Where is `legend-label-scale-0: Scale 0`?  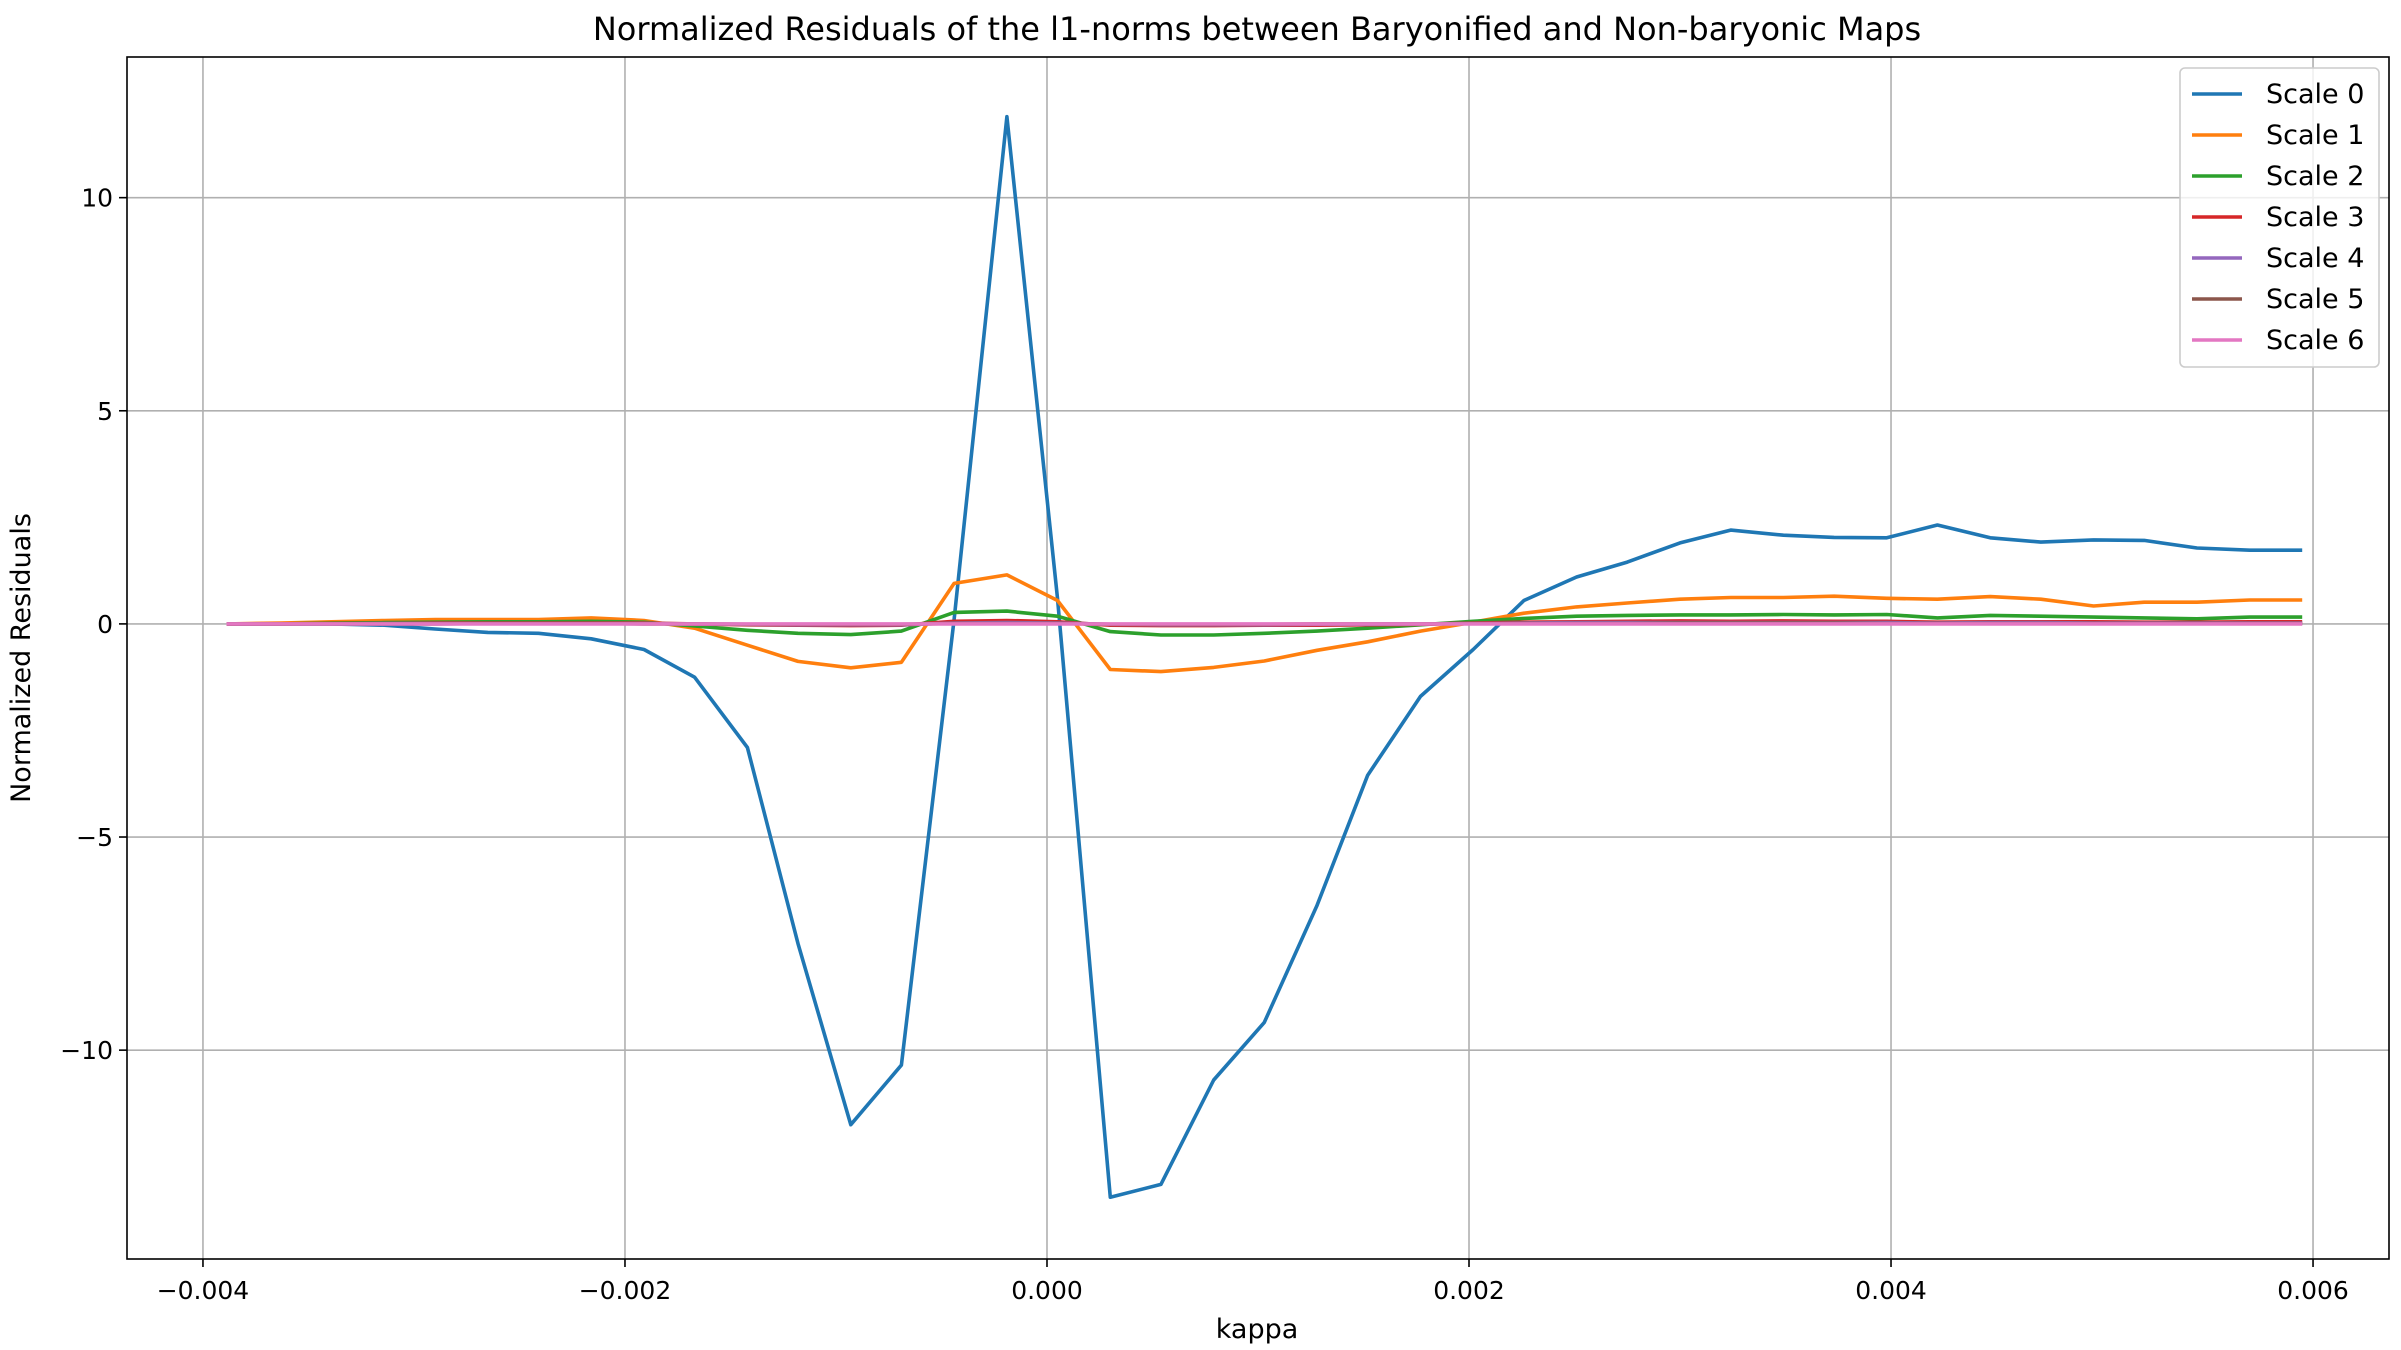
legend-label-scale-0: Scale 0 is located at coordinates (2315, 94).